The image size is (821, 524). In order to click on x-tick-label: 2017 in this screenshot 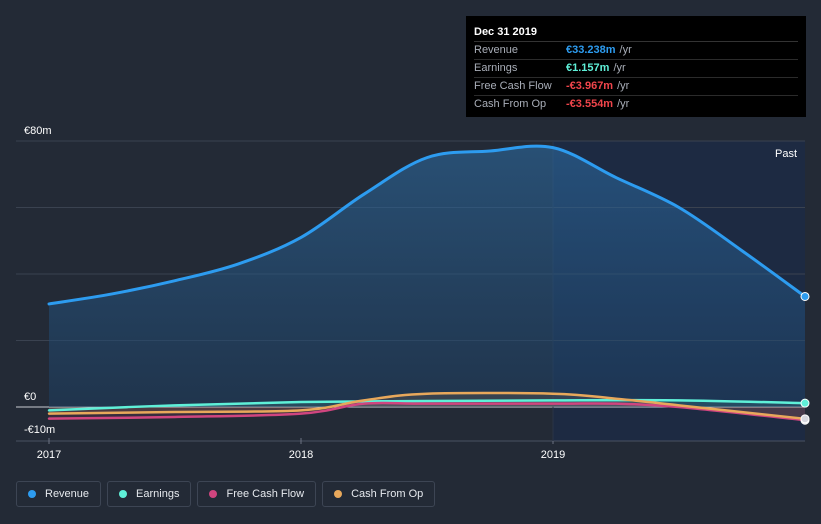, I will do `click(49, 455)`.